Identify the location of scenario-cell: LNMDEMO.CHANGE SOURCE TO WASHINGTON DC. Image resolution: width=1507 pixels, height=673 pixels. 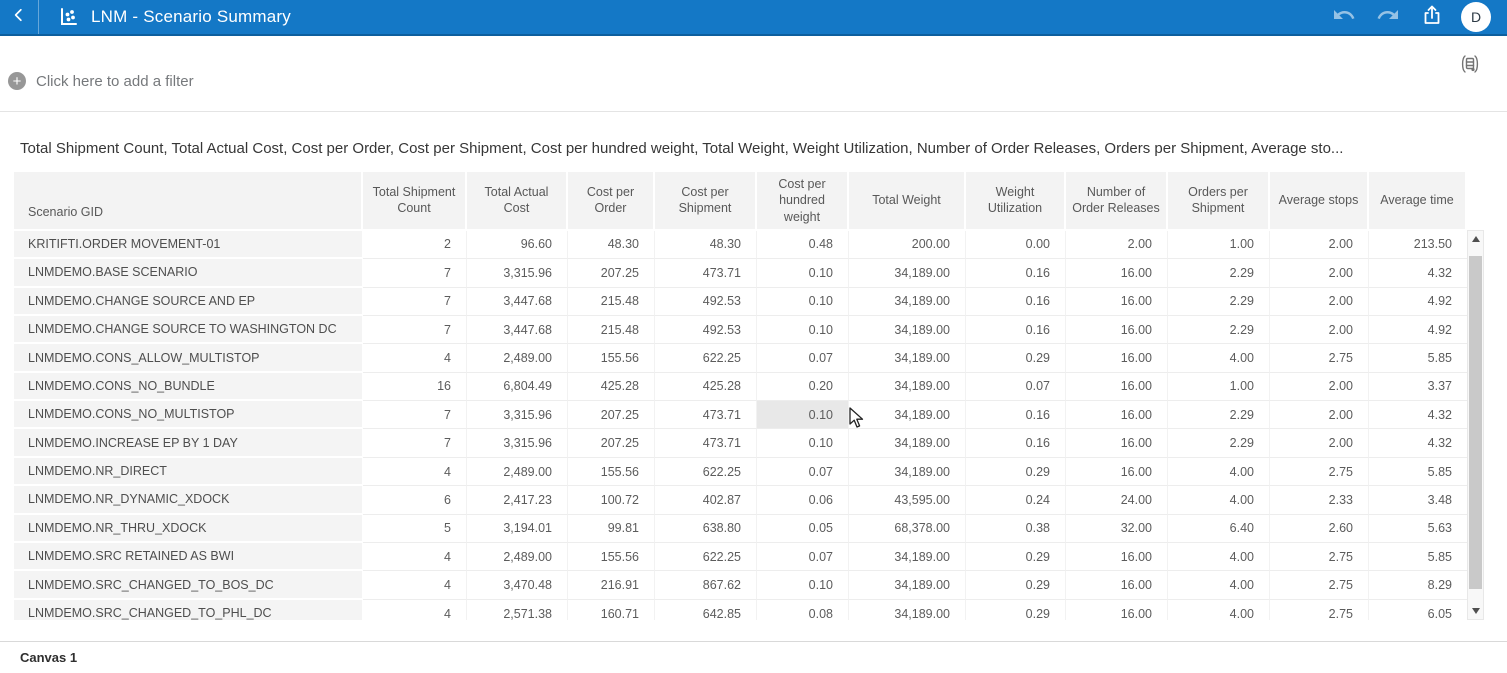
(188, 330).